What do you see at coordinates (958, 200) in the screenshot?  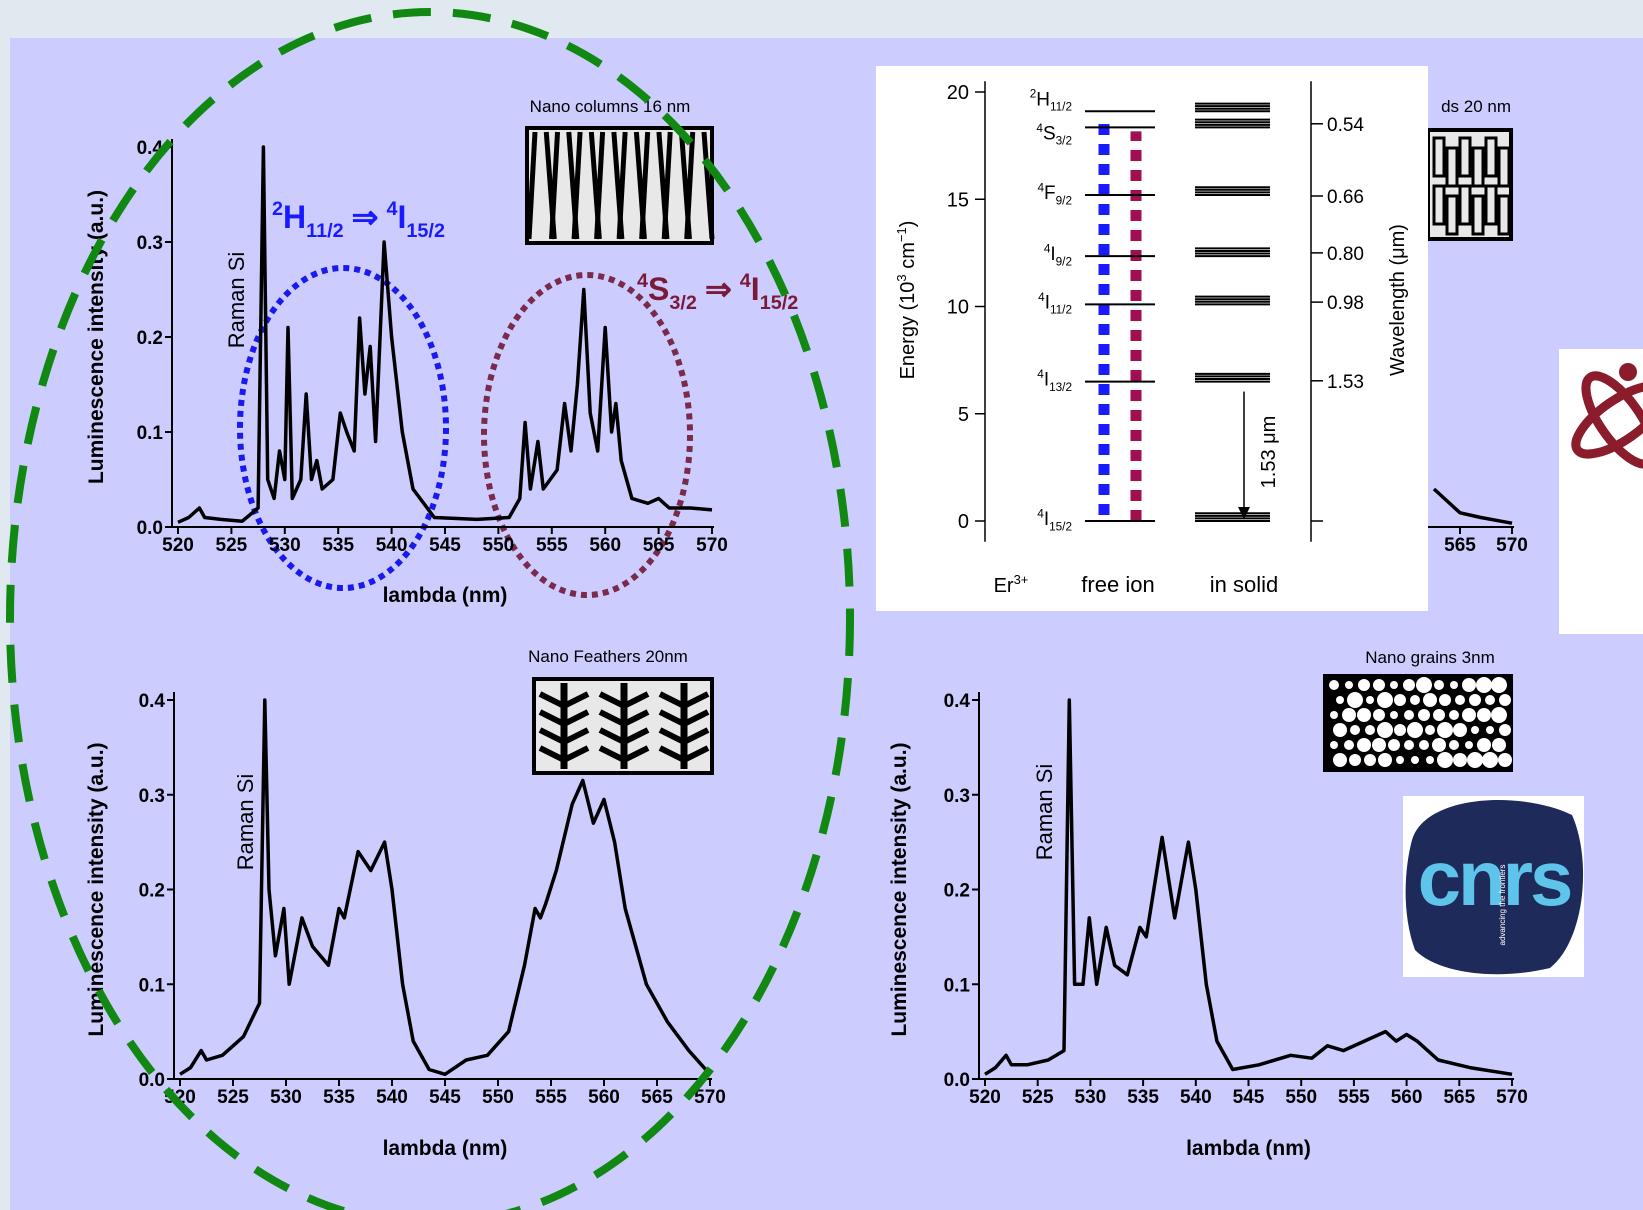 I see `y-tick-label: 15` at bounding box center [958, 200].